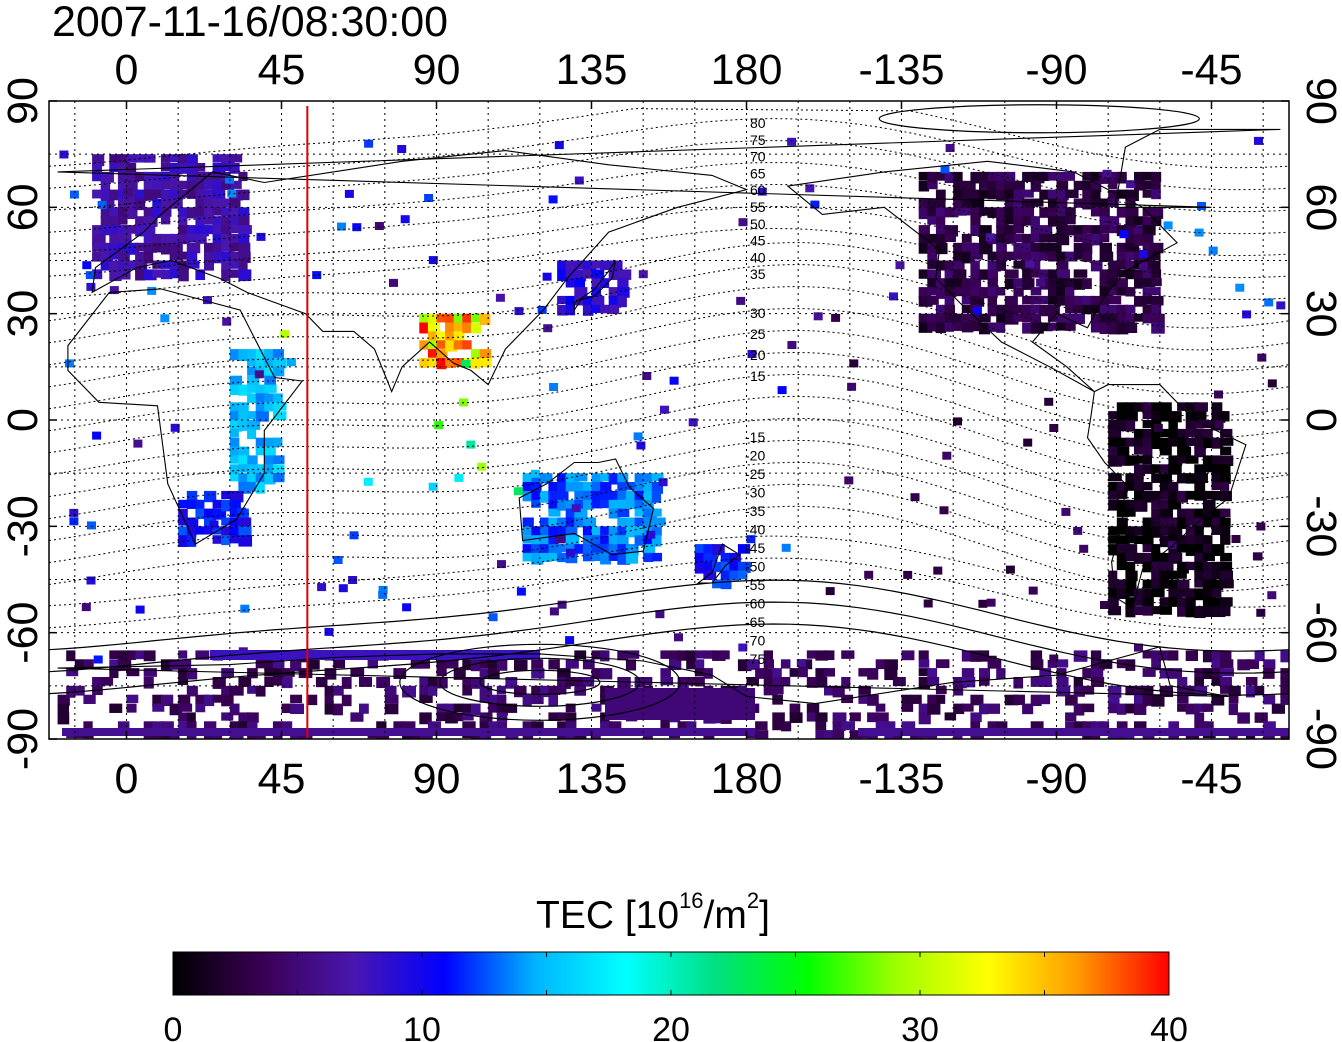 This screenshot has width=1342, height=1042. I want to click on x-tick-label-top: -135, so click(901, 70).